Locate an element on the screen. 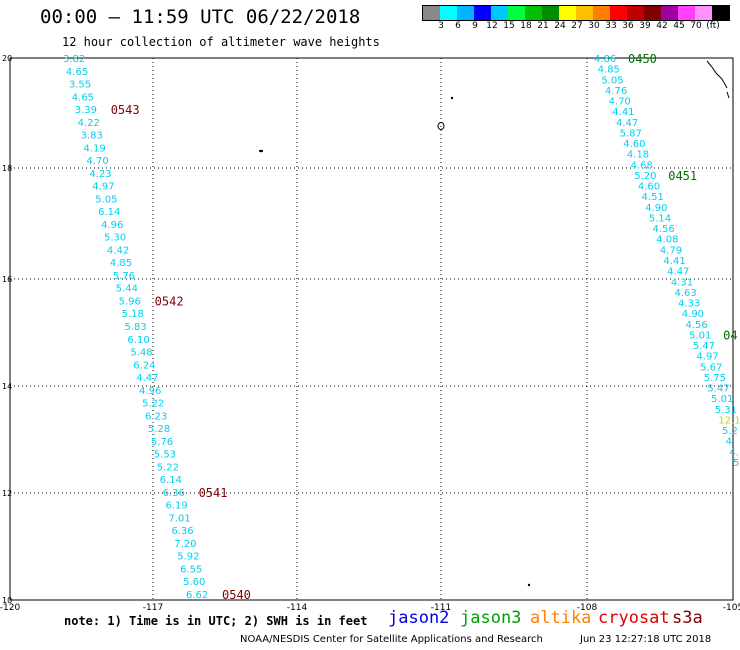 This screenshot has width=740, height=650. wave-height-value: 4.33 is located at coordinates (689, 304).